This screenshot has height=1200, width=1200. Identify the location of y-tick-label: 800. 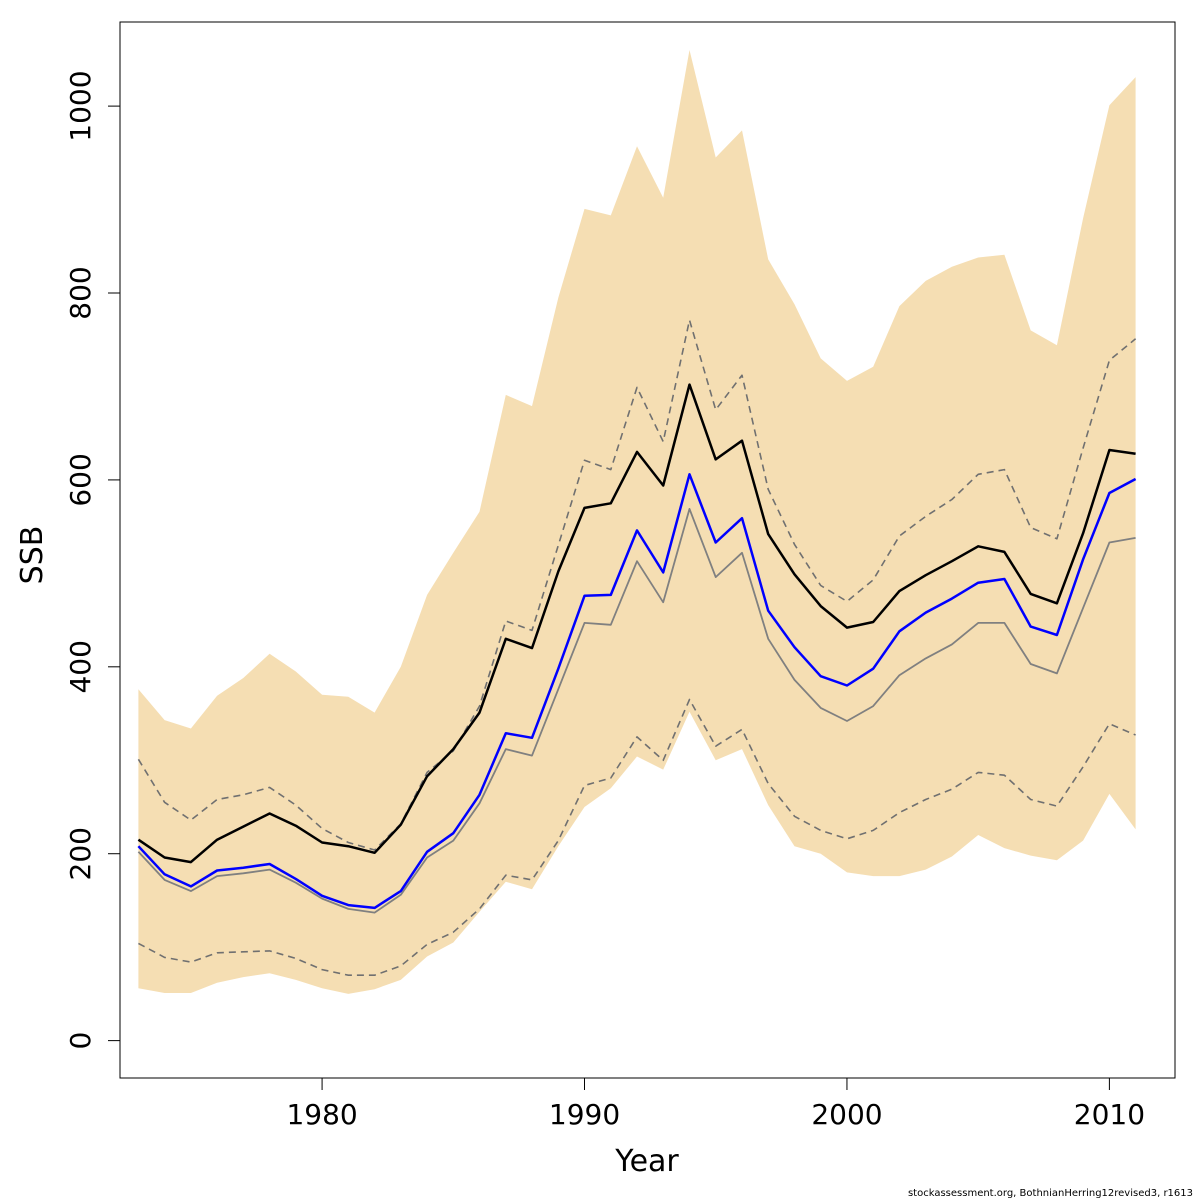
(80, 292).